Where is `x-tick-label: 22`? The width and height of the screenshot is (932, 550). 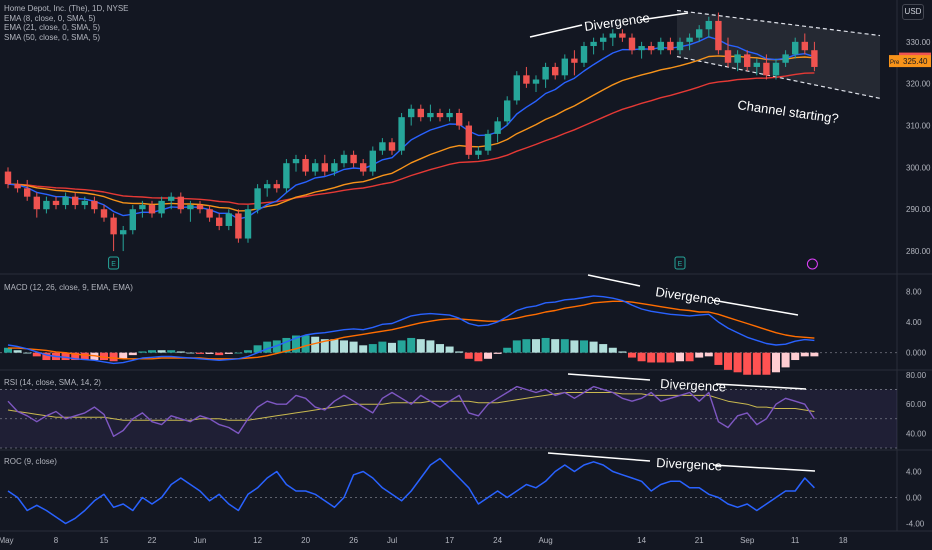
x-tick-label: 22 is located at coordinates (152, 540).